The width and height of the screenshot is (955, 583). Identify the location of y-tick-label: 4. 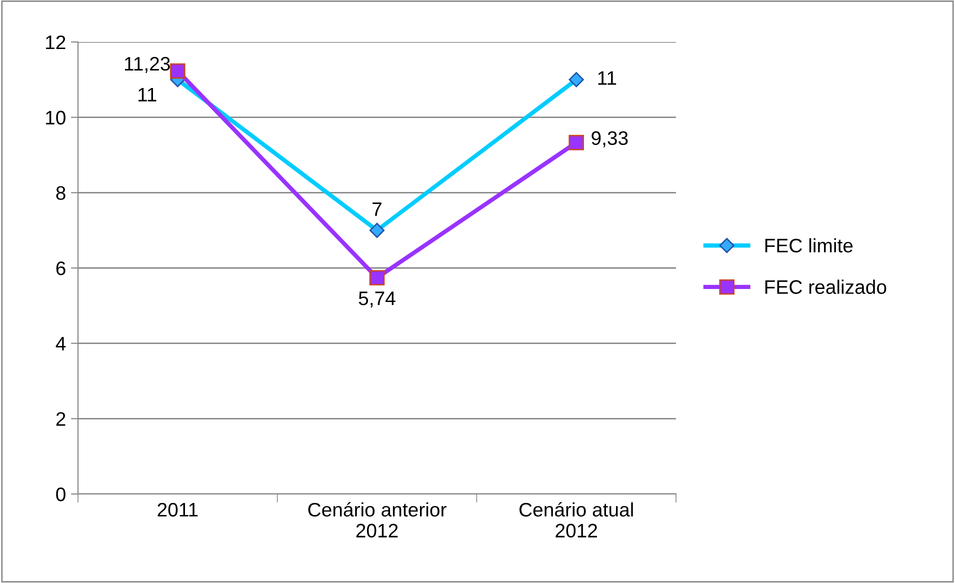
(61, 343).